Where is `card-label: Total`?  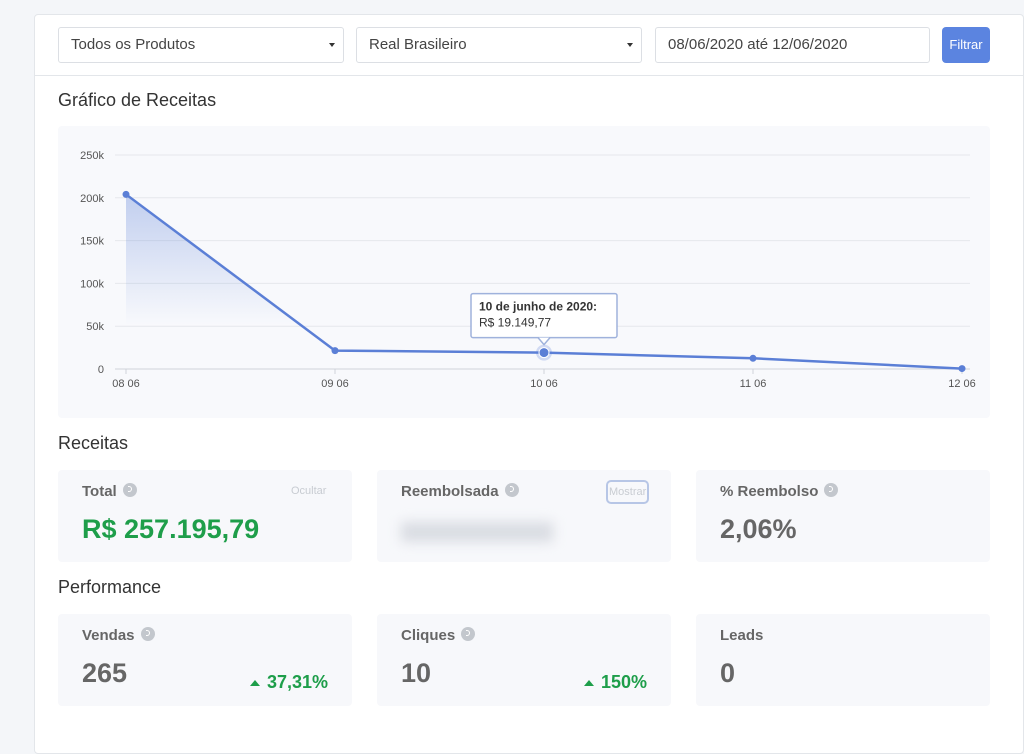 card-label: Total is located at coordinates (109, 491).